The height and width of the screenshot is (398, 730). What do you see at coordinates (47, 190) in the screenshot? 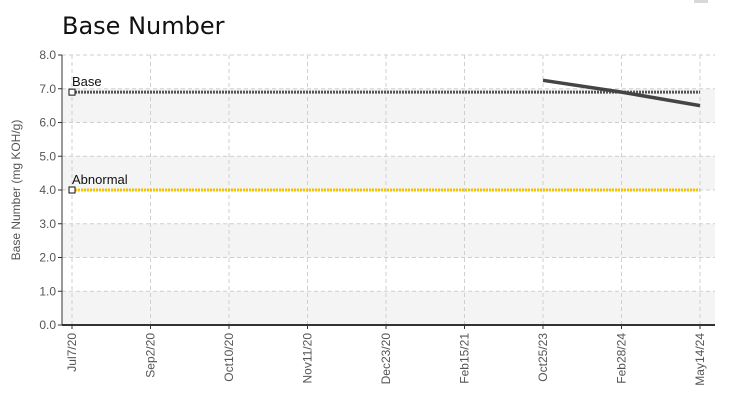
I see `y-tick-label: 4.0` at bounding box center [47, 190].